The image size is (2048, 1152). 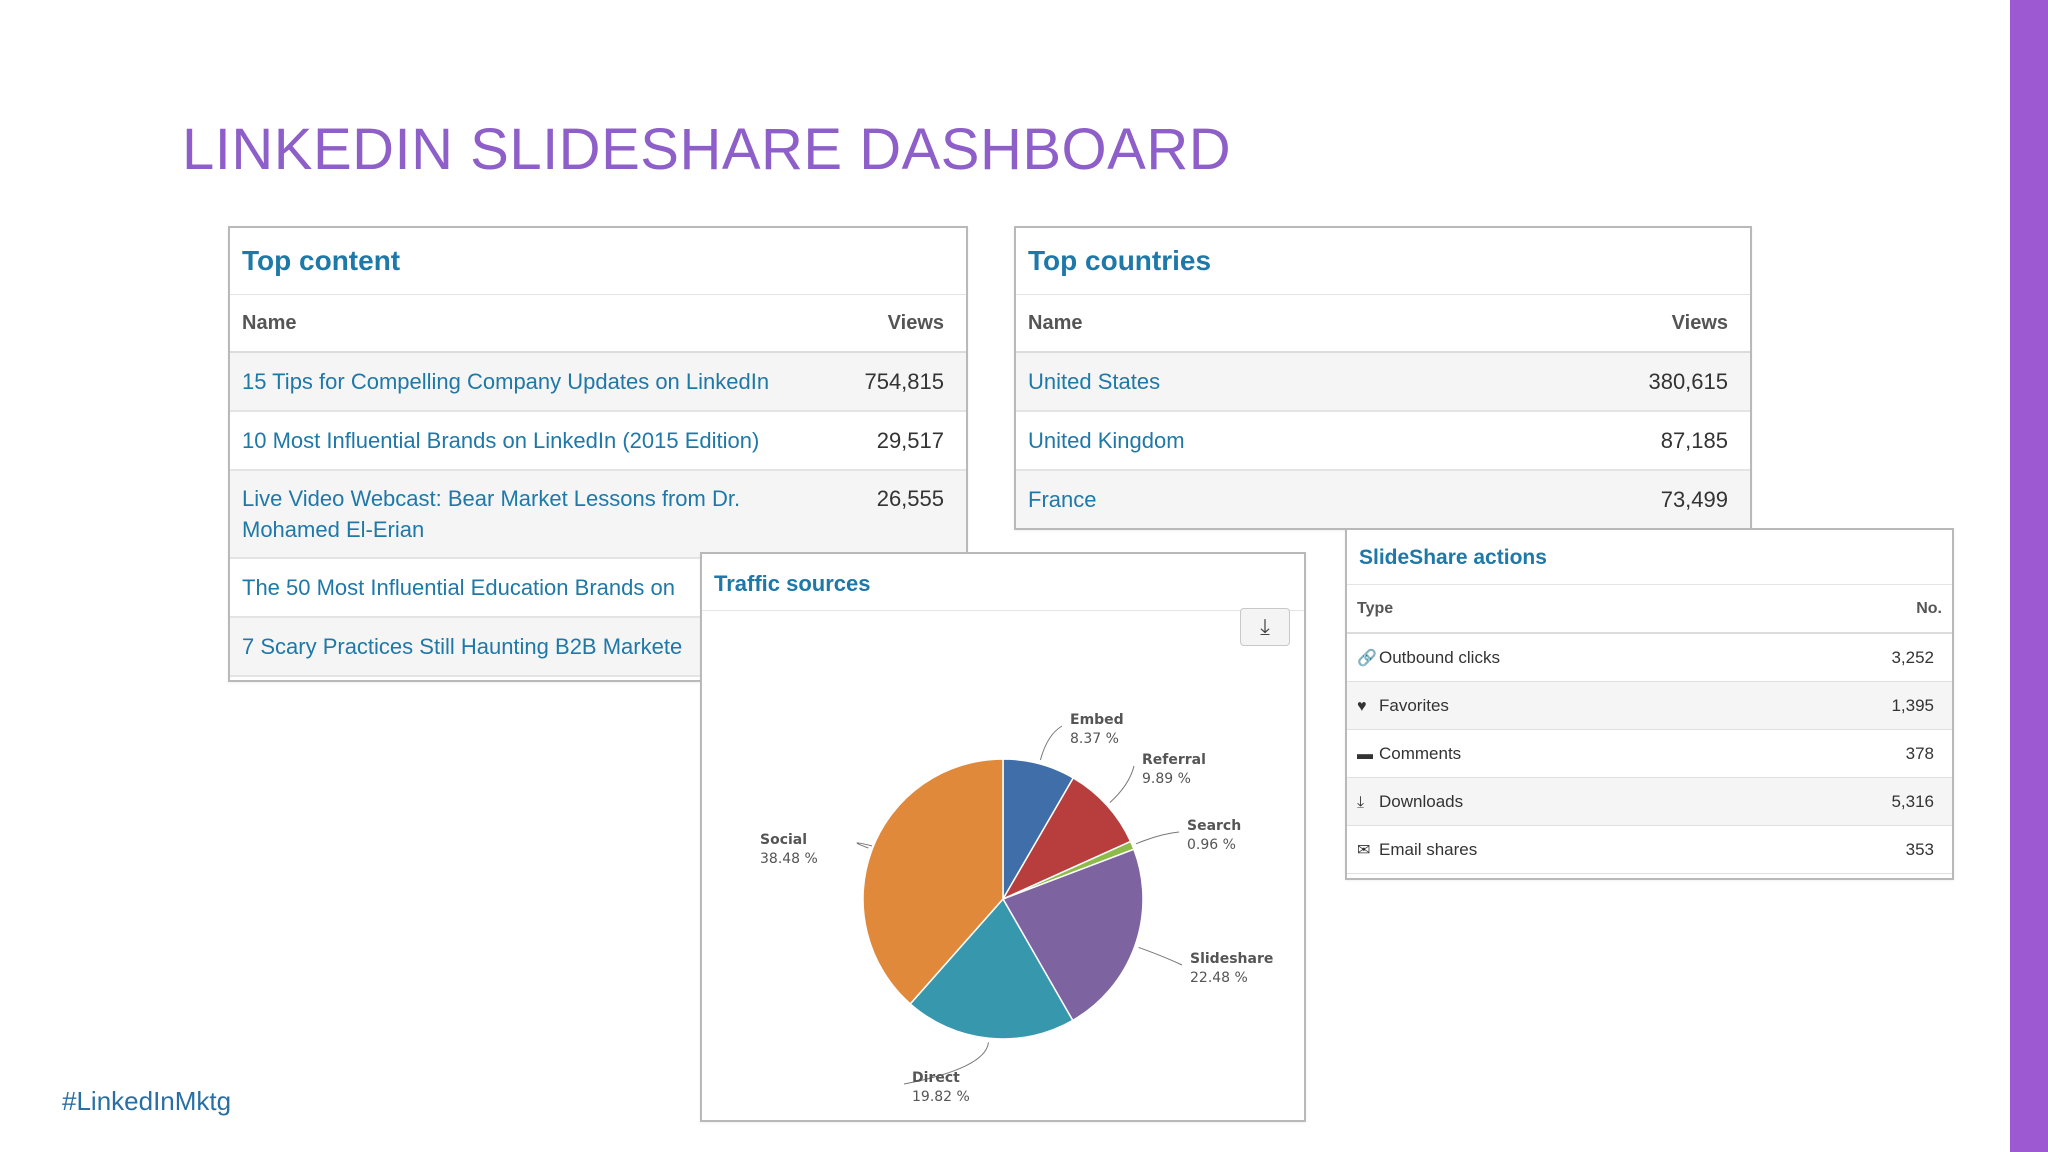 What do you see at coordinates (783, 840) in the screenshot?
I see `pie-label-name: Social` at bounding box center [783, 840].